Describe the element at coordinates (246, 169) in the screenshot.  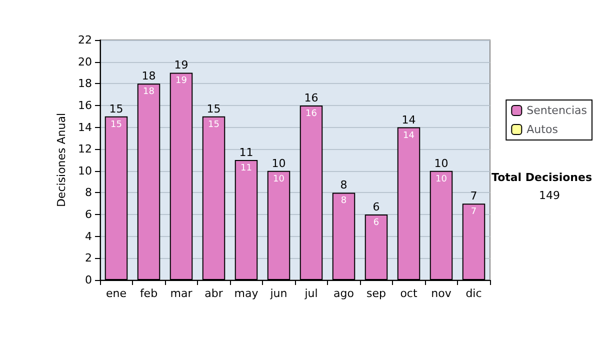
I see `data-label: 11` at that location.